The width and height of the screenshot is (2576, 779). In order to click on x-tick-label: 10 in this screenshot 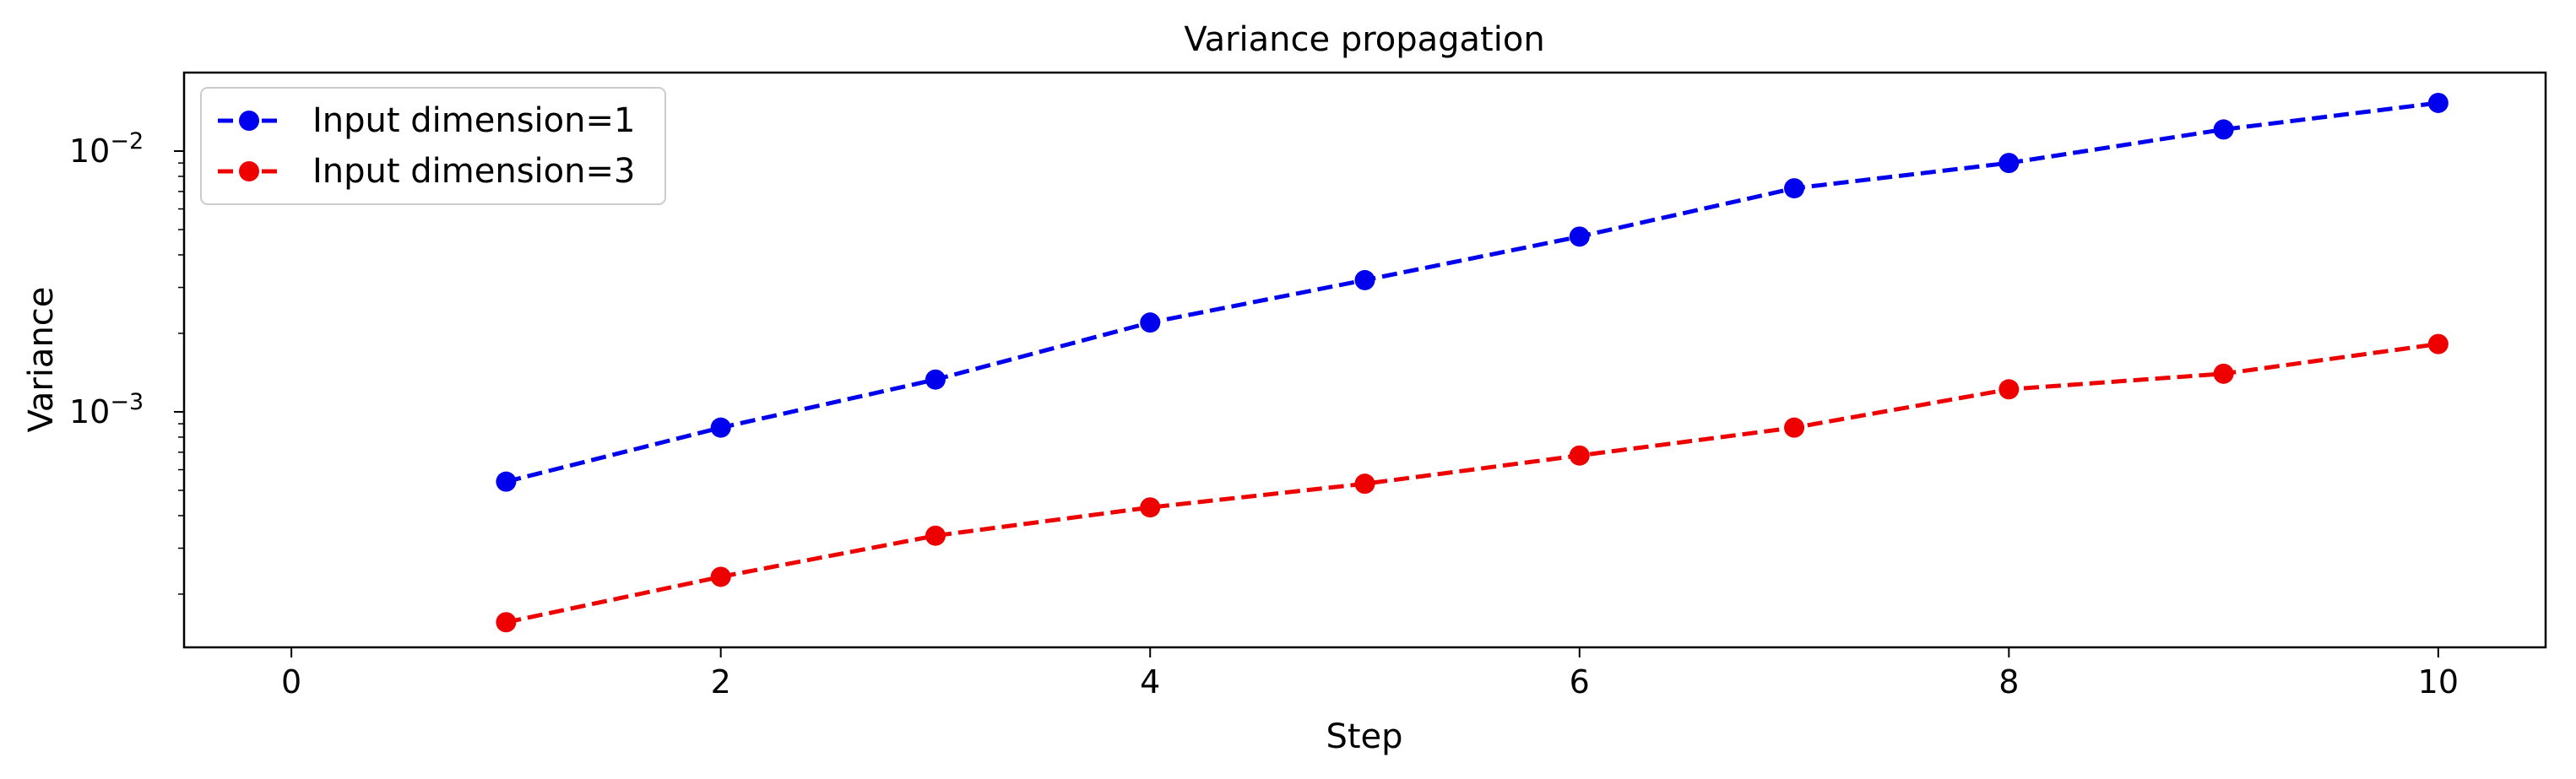, I will do `click(2439, 682)`.